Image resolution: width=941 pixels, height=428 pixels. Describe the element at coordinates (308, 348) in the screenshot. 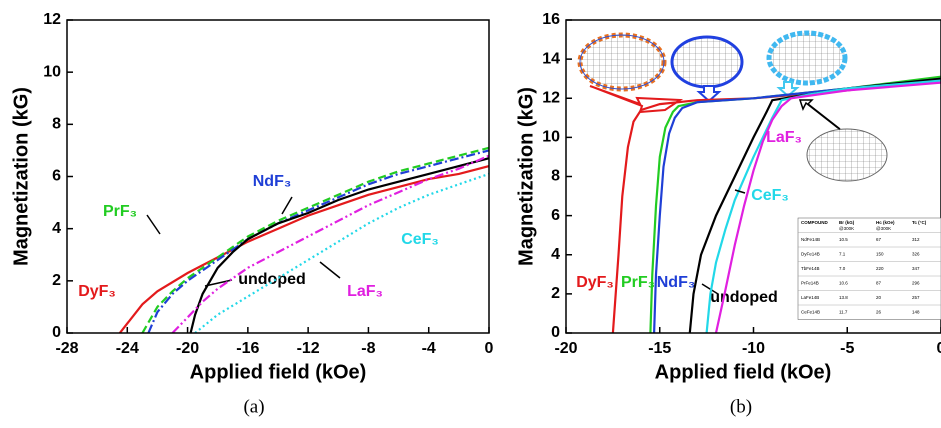

I see `x-tick-label: -12` at that location.